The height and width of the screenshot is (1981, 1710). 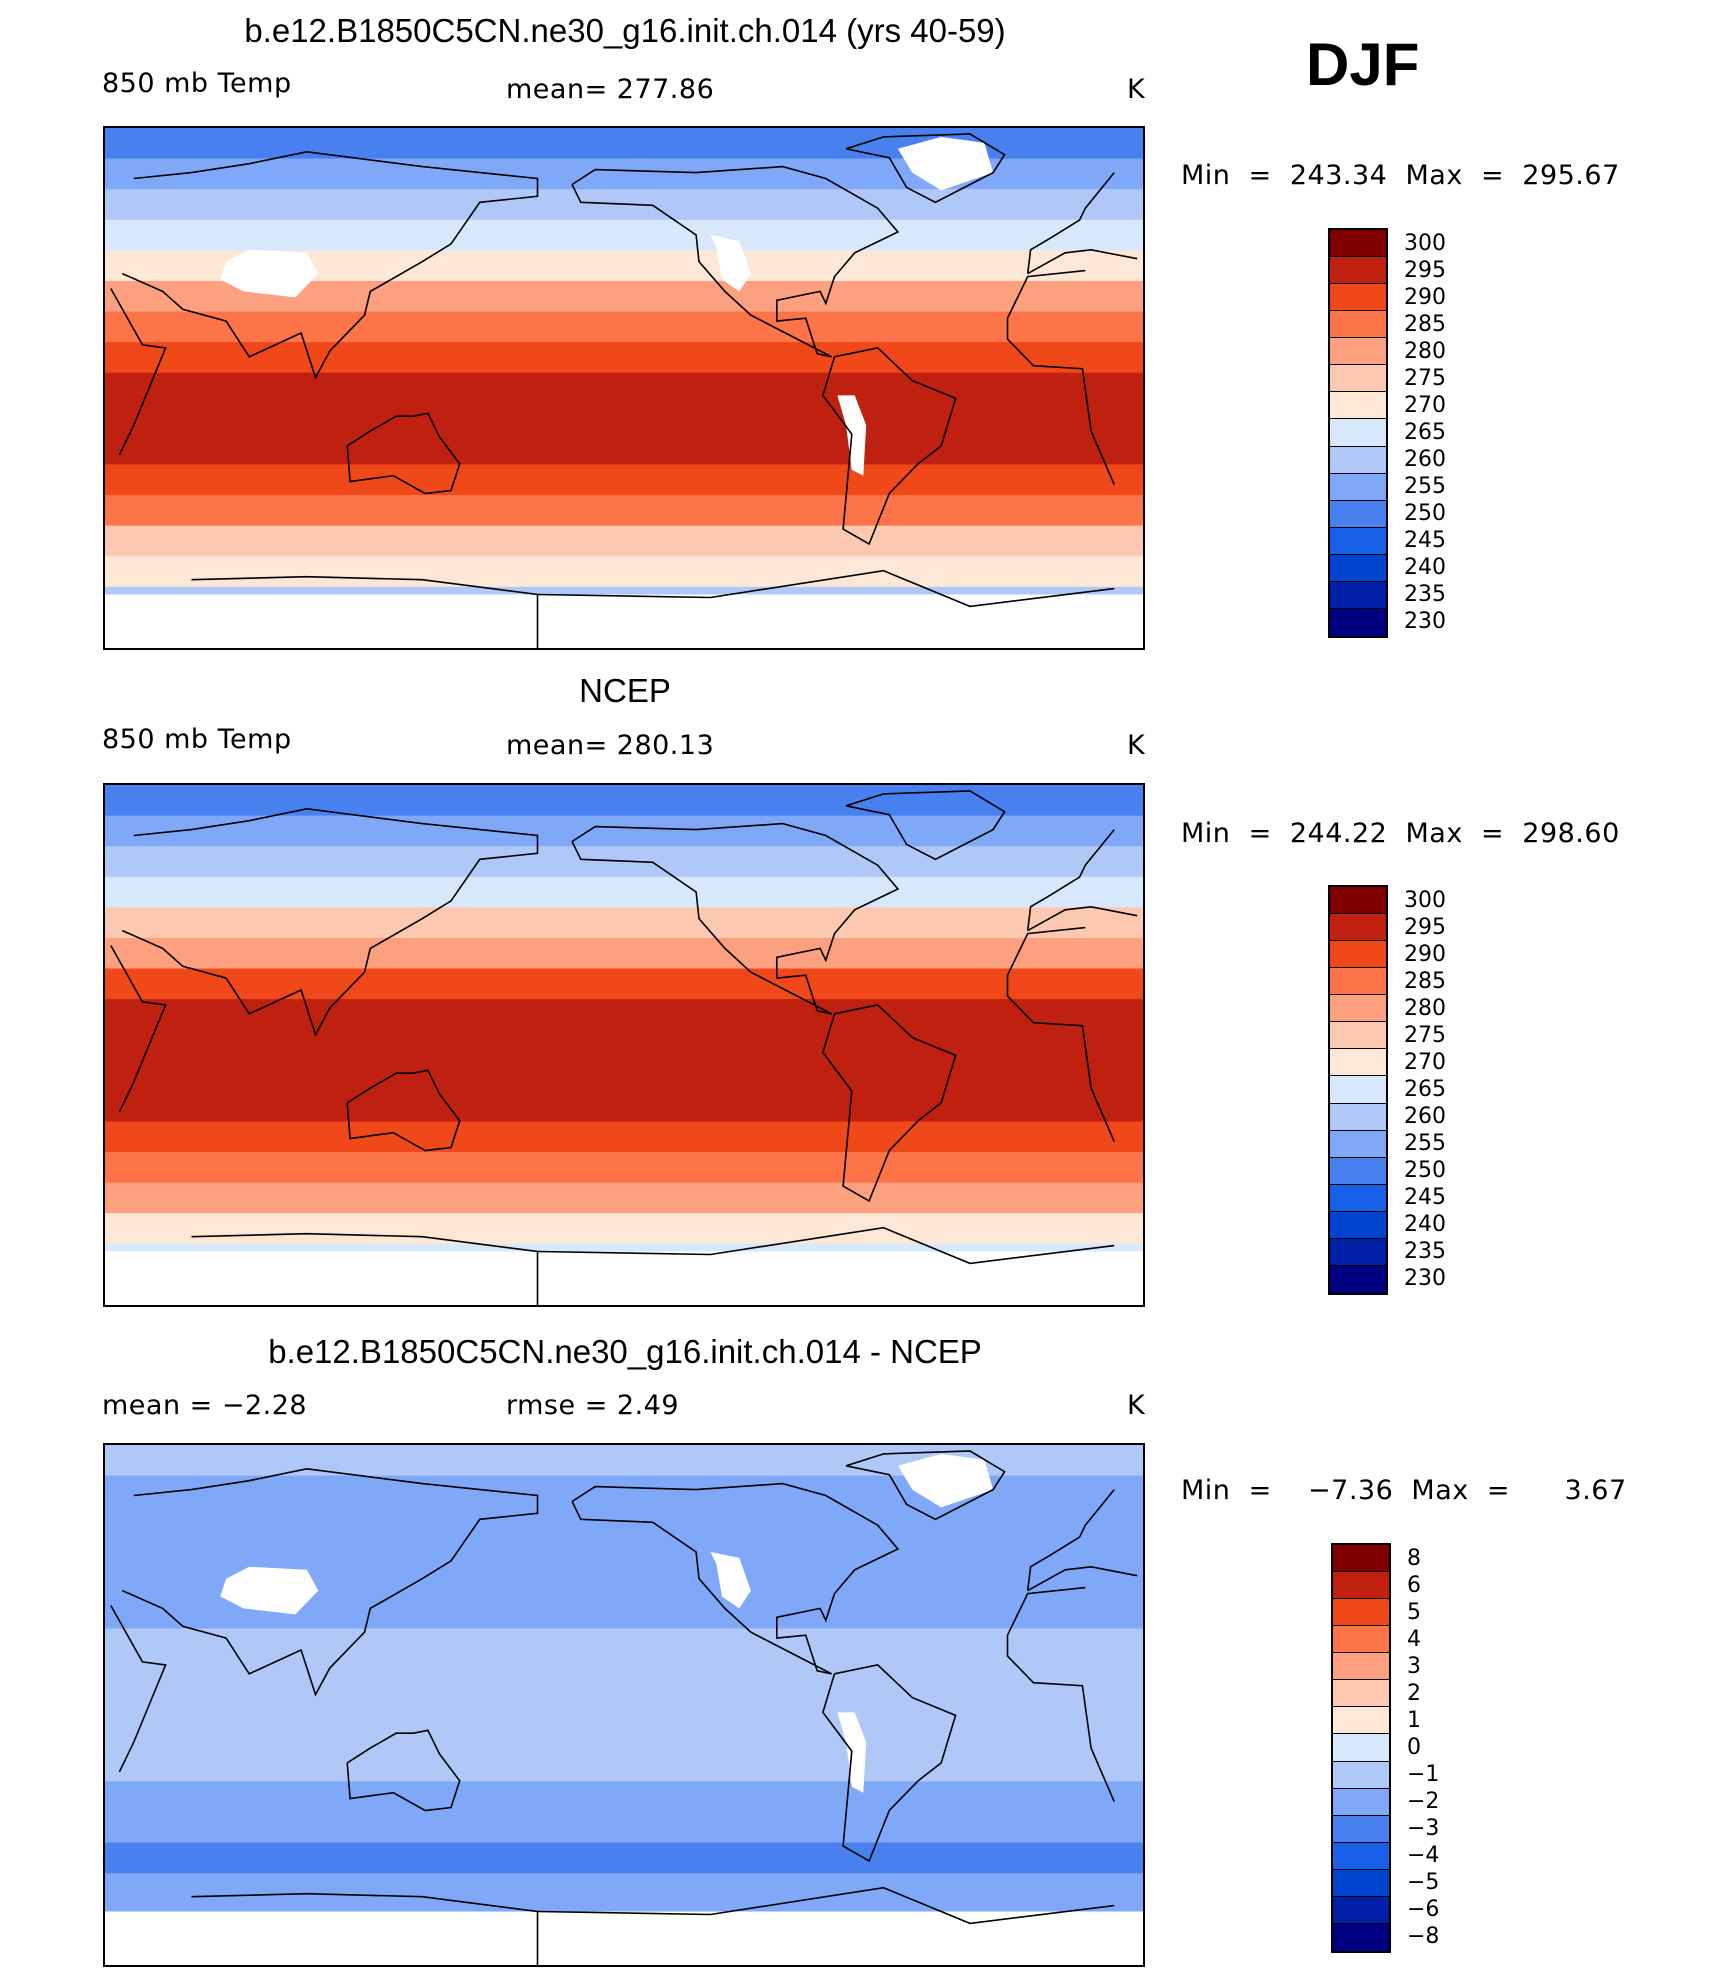 What do you see at coordinates (403, 453) in the screenshot?
I see `model-coastline-australia` at bounding box center [403, 453].